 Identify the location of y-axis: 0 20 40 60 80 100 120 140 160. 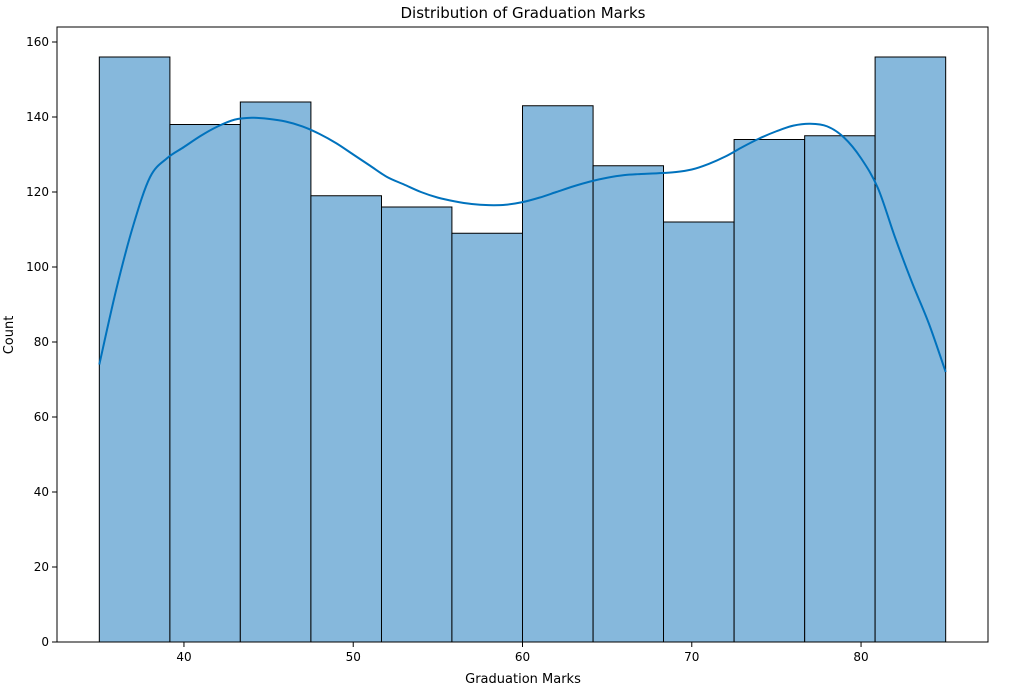
(41, 342).